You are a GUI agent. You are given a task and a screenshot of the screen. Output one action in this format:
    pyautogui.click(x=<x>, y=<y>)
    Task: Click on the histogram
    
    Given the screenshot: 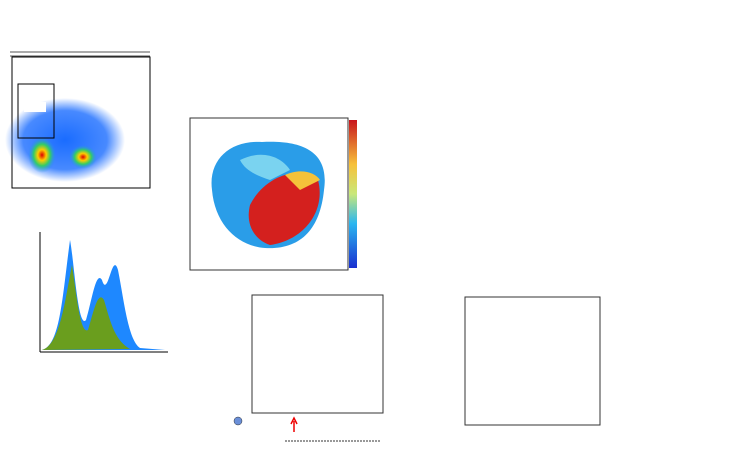 What is the action you would take?
    pyautogui.click(x=103, y=292)
    